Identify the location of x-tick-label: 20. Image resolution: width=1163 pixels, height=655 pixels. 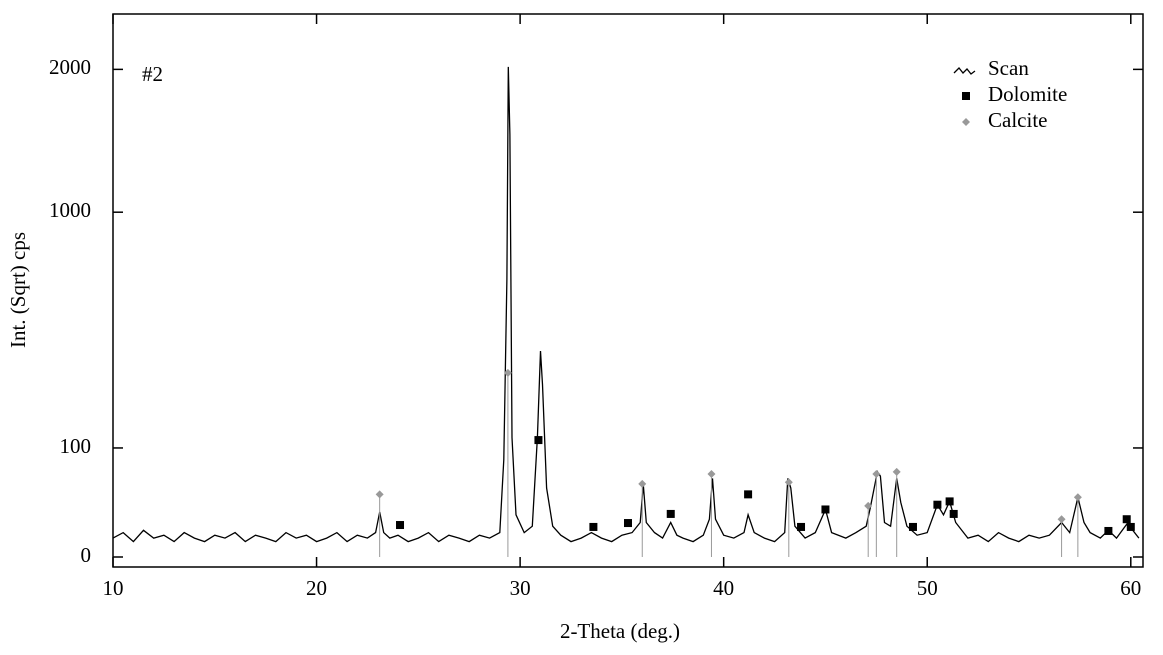
(316, 588).